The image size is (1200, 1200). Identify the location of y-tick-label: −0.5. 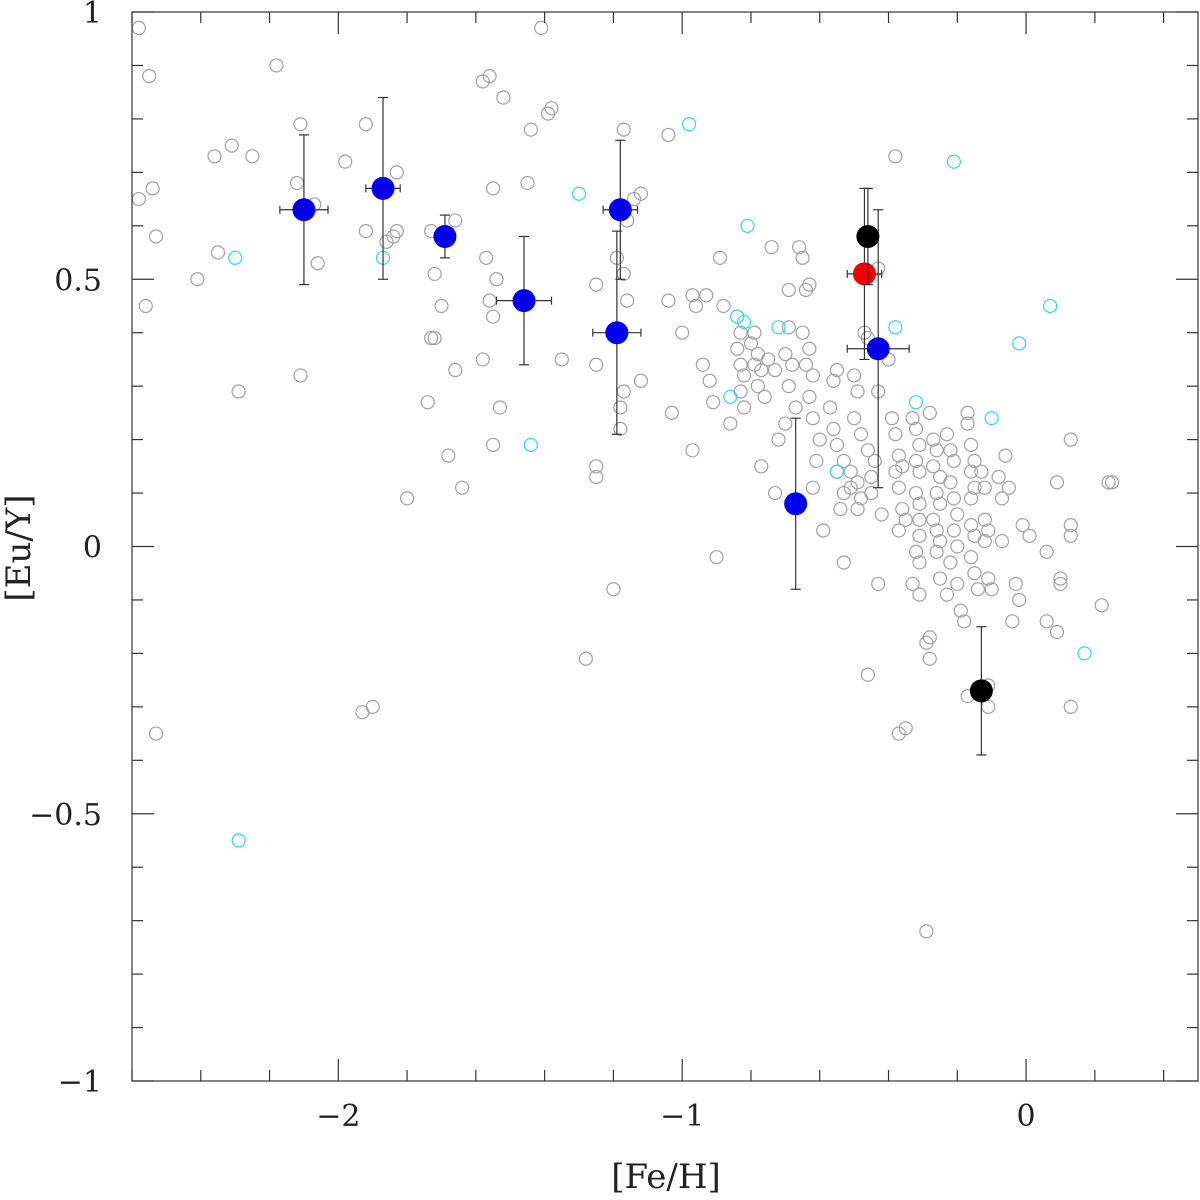
(65, 815).